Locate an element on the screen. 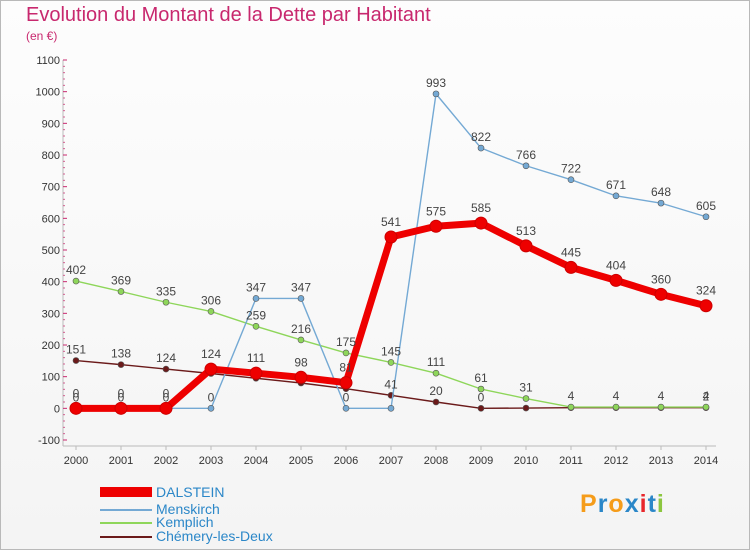 The height and width of the screenshot is (550, 750). x-tick-label: 2000 is located at coordinates (76, 461).